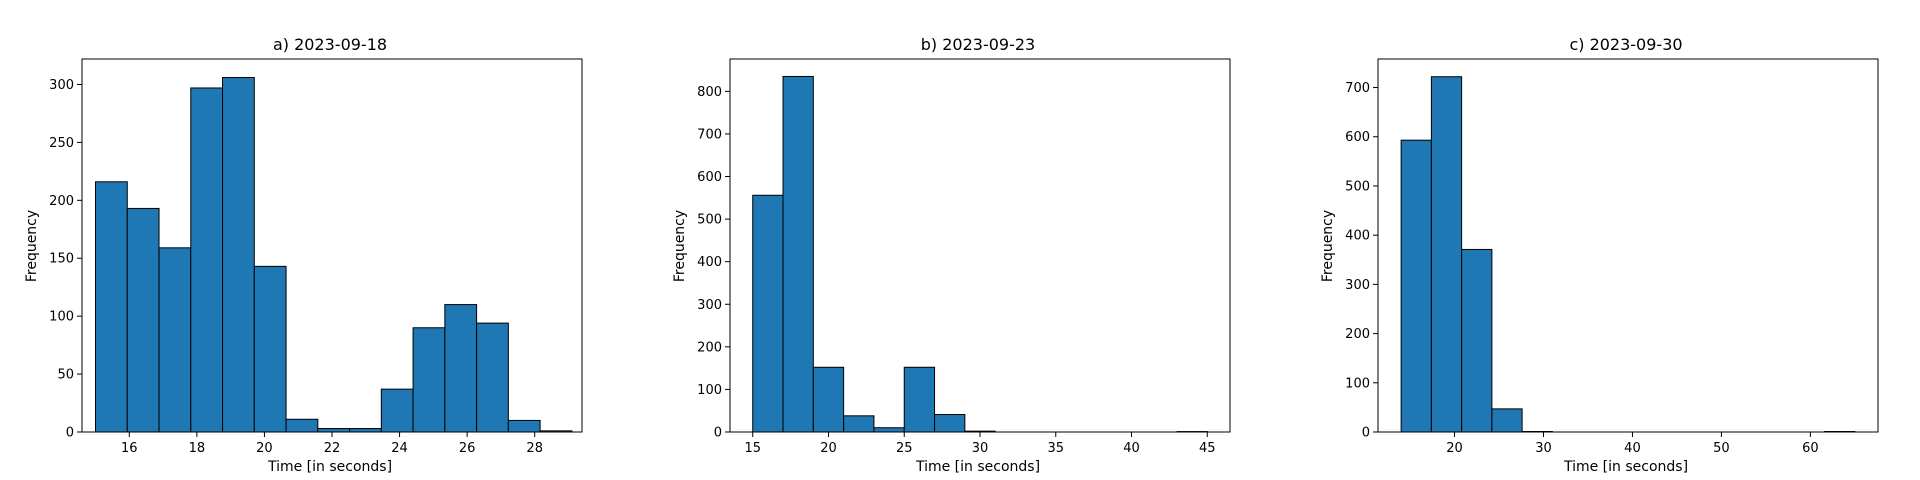  What do you see at coordinates (1810, 448) in the screenshot?
I see `x-tick-label: 60` at bounding box center [1810, 448].